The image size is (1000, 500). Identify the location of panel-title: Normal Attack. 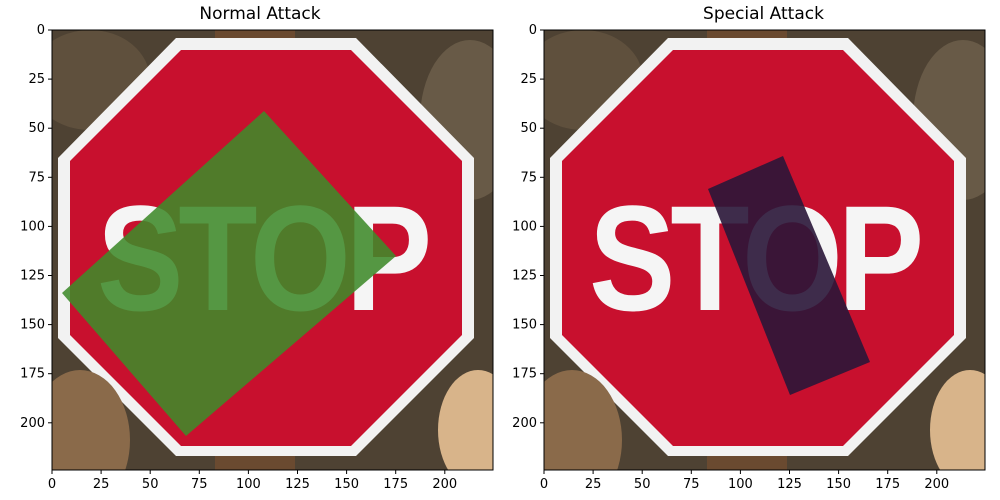
(260, 14).